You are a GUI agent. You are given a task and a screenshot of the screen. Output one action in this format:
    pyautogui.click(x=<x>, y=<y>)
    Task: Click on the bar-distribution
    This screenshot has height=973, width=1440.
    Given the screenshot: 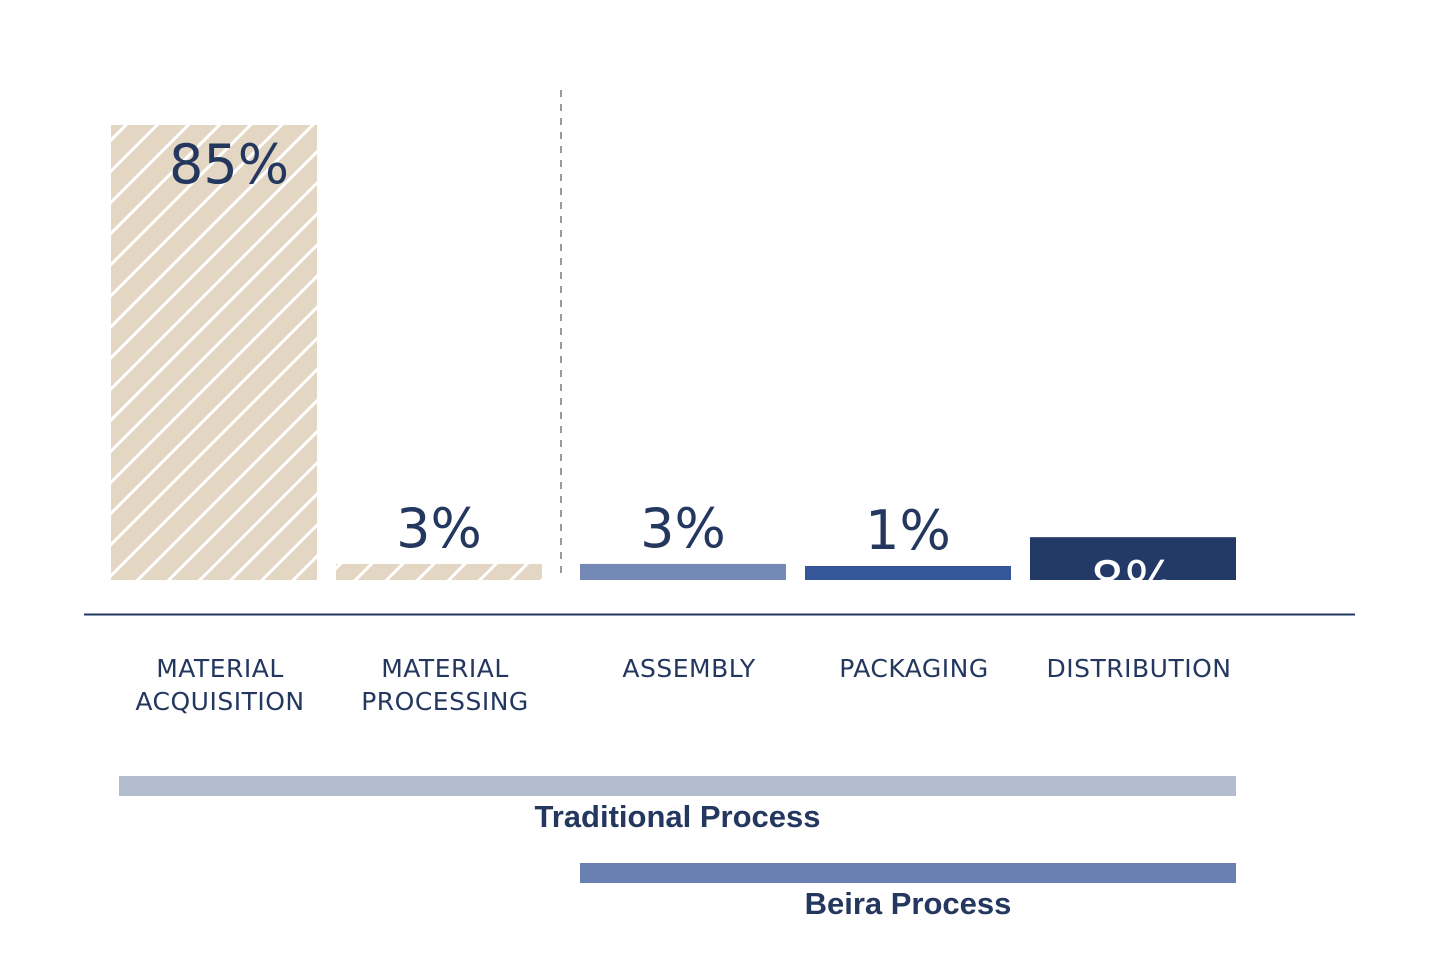 What is the action you would take?
    pyautogui.click(x=1133, y=558)
    